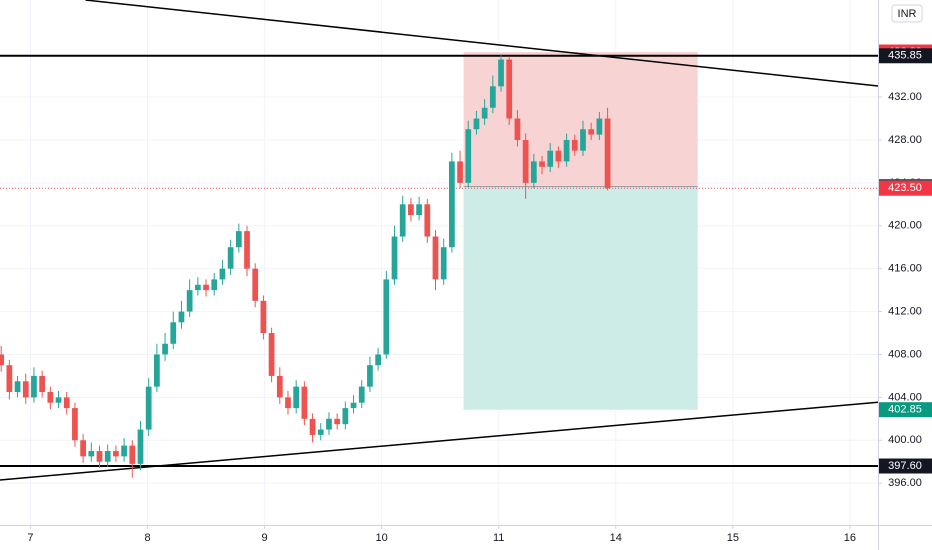 The width and height of the screenshot is (932, 550). What do you see at coordinates (905, 226) in the screenshot?
I see `y-tick-label: 420.00` at bounding box center [905, 226].